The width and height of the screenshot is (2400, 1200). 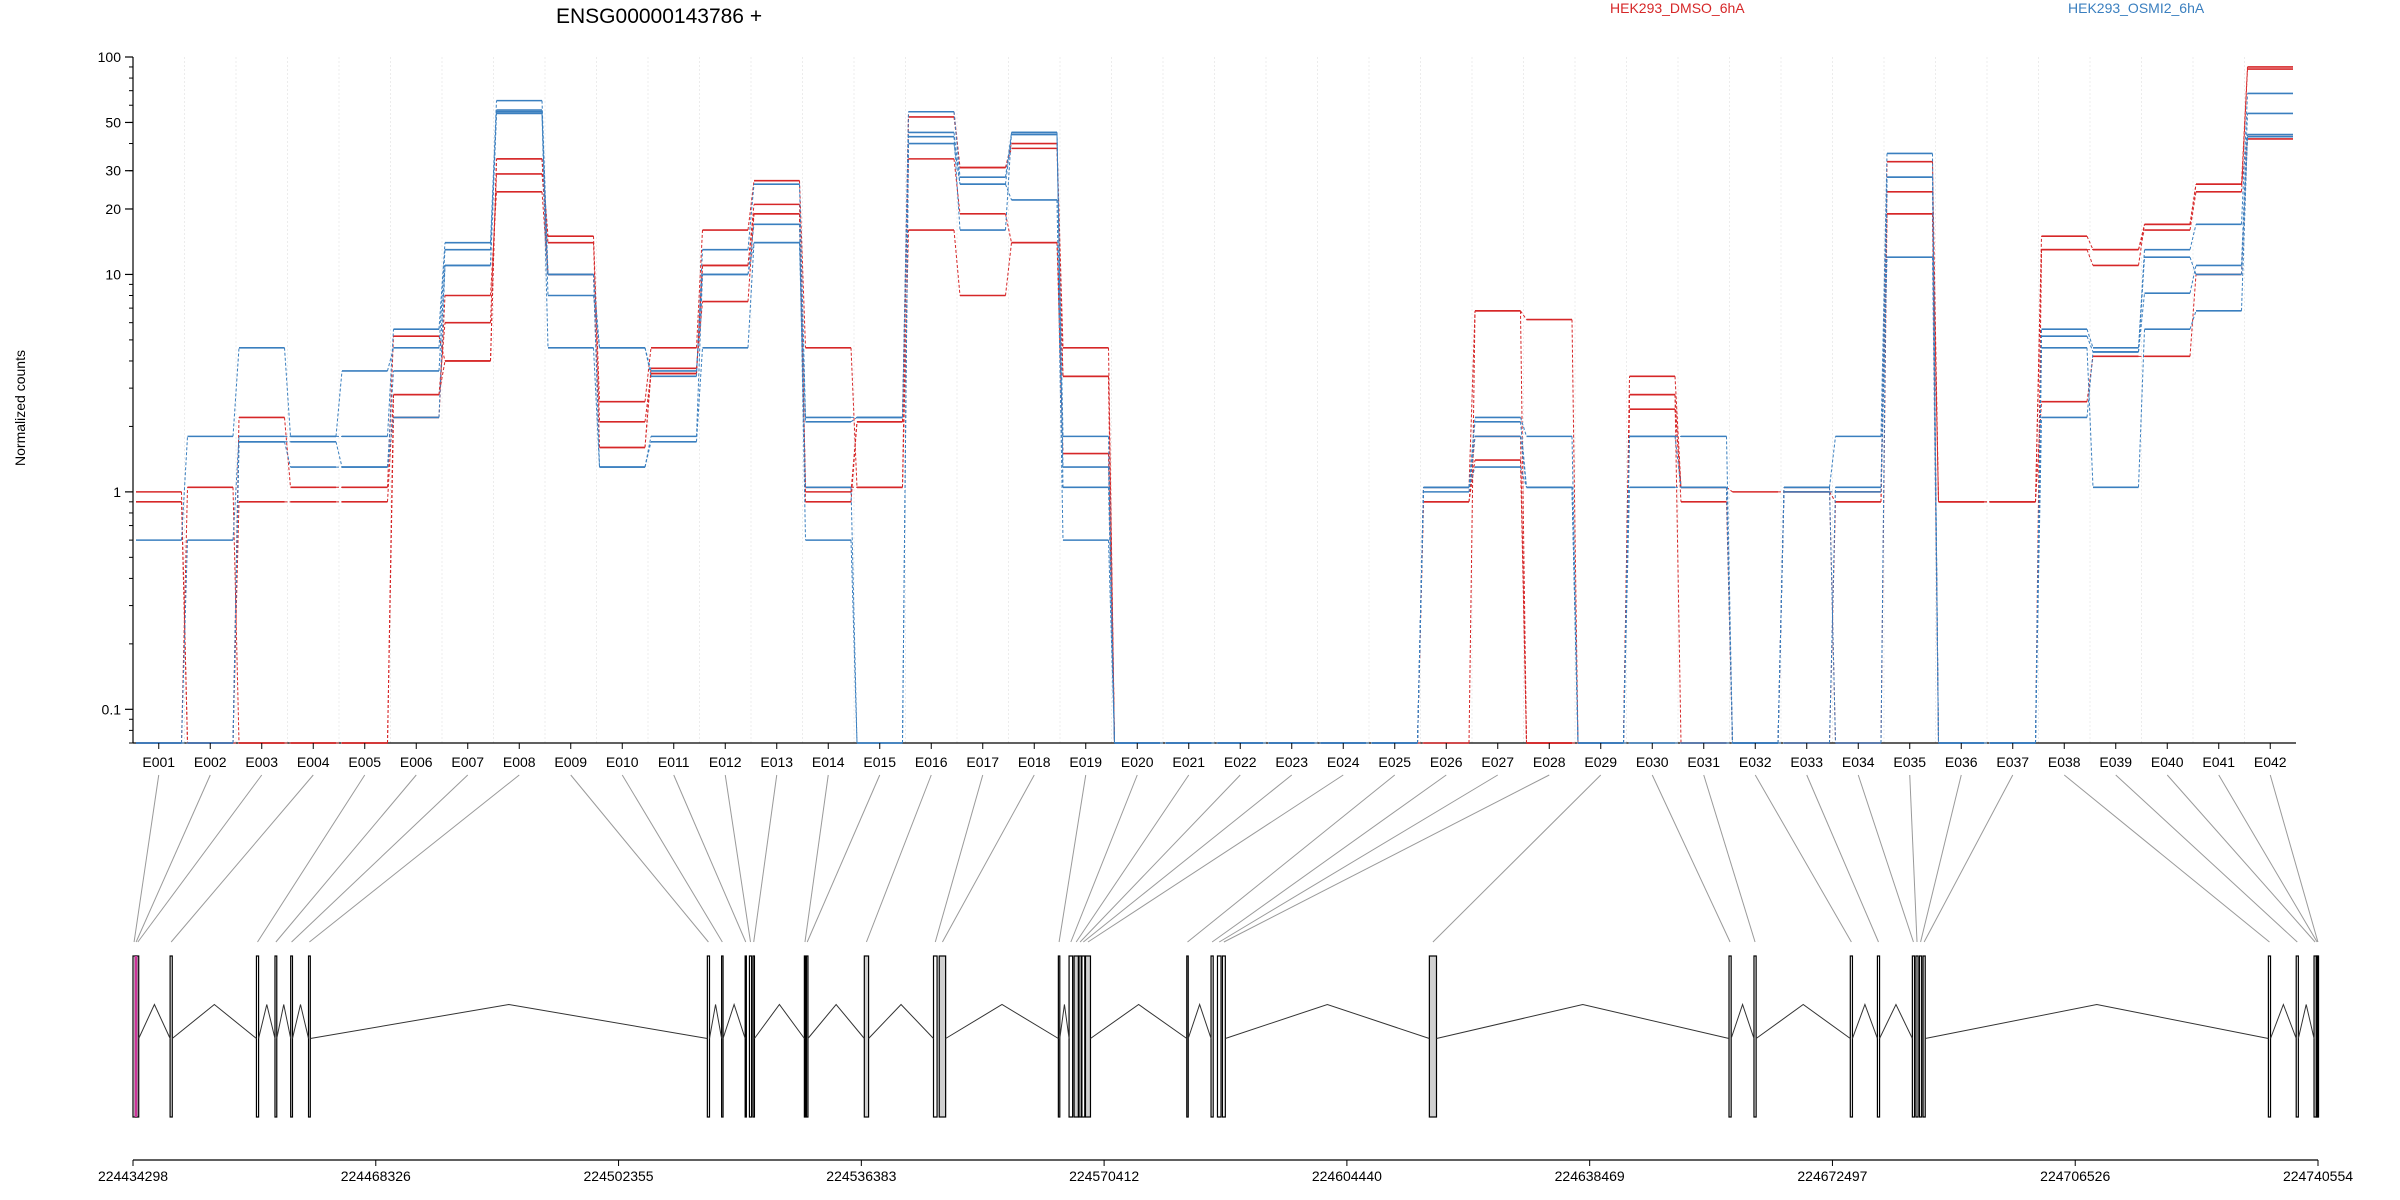 I want to click on x-tick-label: E019, so click(x=1085, y=762).